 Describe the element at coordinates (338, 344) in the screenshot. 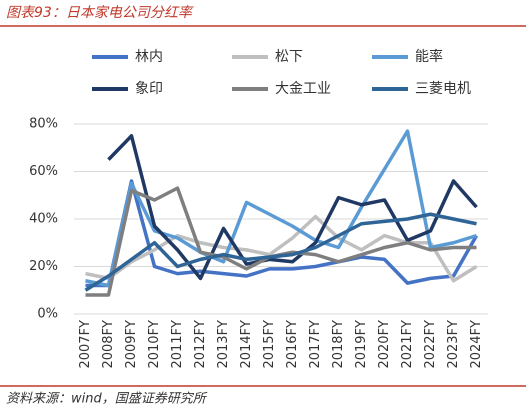

I see `x-tick-label: 2018FY` at that location.